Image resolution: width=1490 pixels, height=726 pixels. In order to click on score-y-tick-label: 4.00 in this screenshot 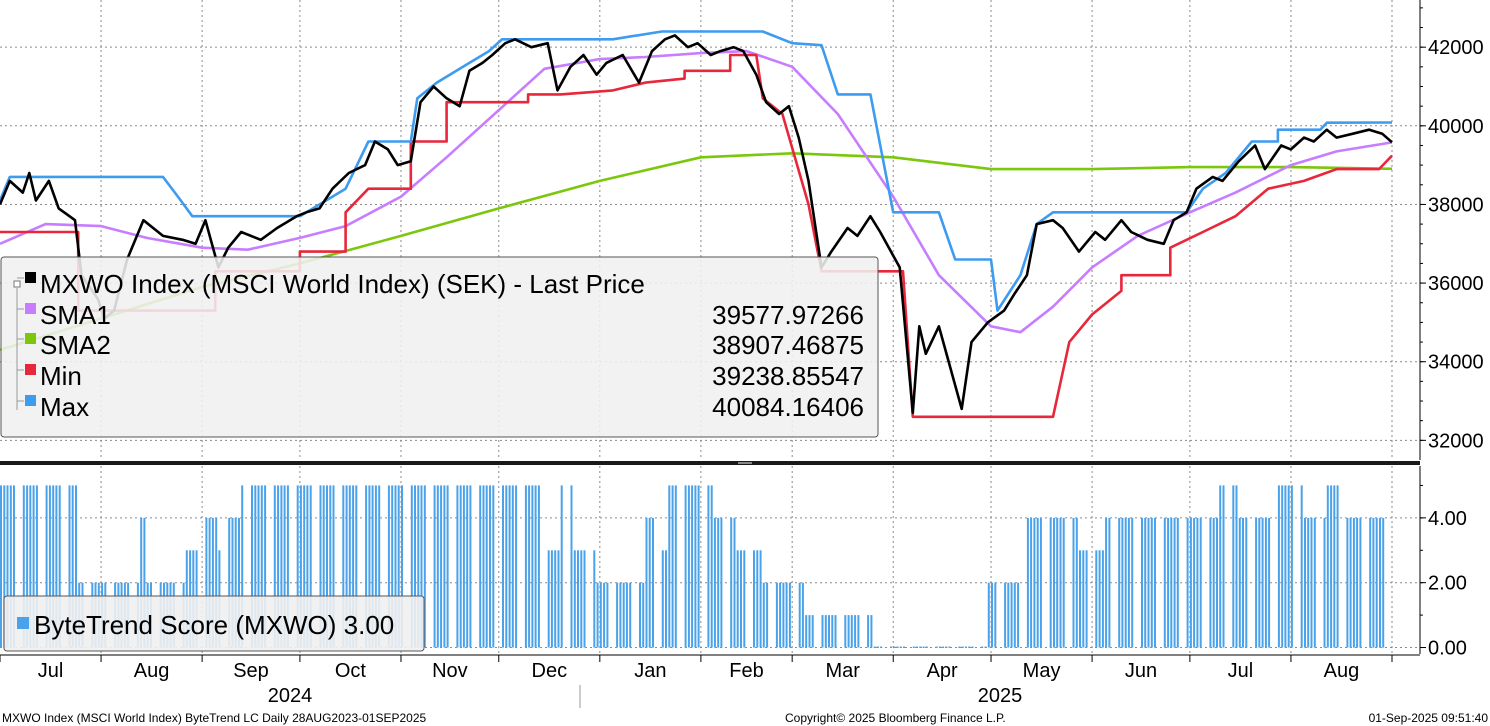, I will do `click(1447, 519)`.